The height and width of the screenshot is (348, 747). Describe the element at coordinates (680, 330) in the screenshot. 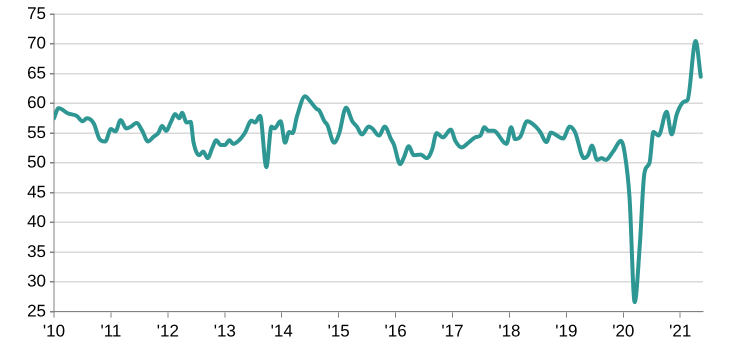

I see `x-tick-label: '21` at that location.